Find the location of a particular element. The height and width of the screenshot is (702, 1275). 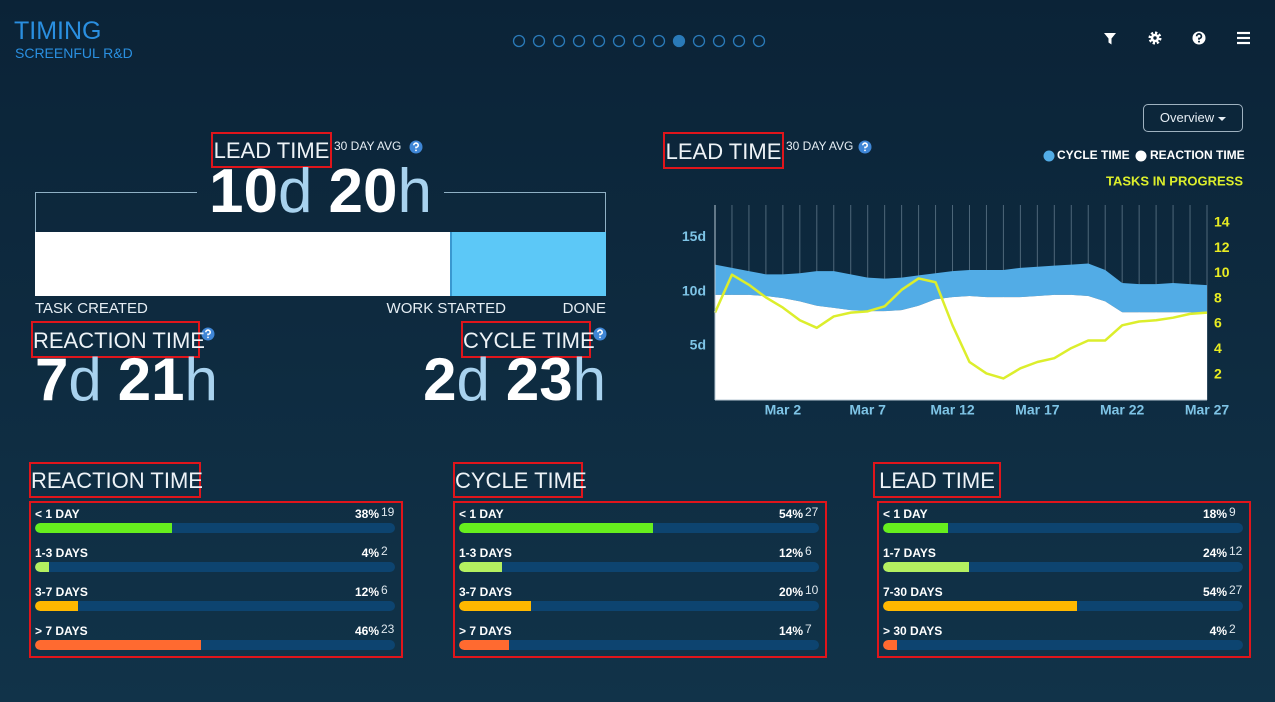

y2-tick-label: 10 is located at coordinates (1222, 272).